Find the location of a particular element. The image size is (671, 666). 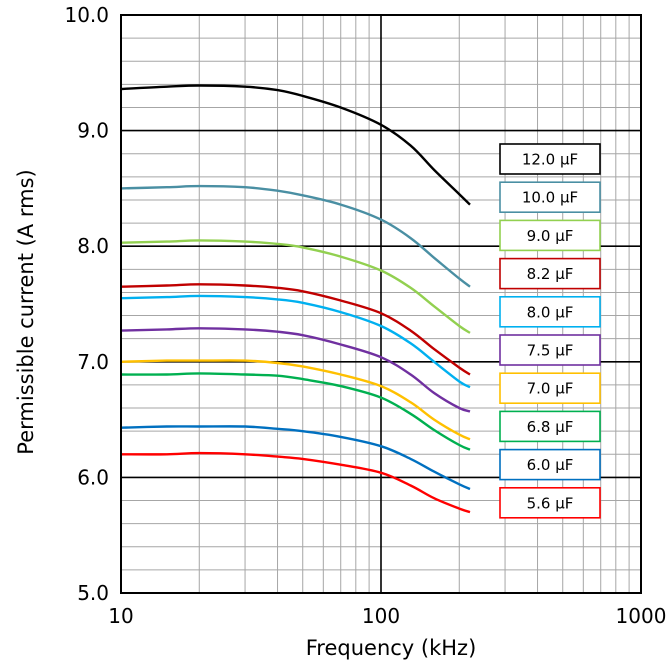

legend-entry: 8.0 μF is located at coordinates (550, 311).